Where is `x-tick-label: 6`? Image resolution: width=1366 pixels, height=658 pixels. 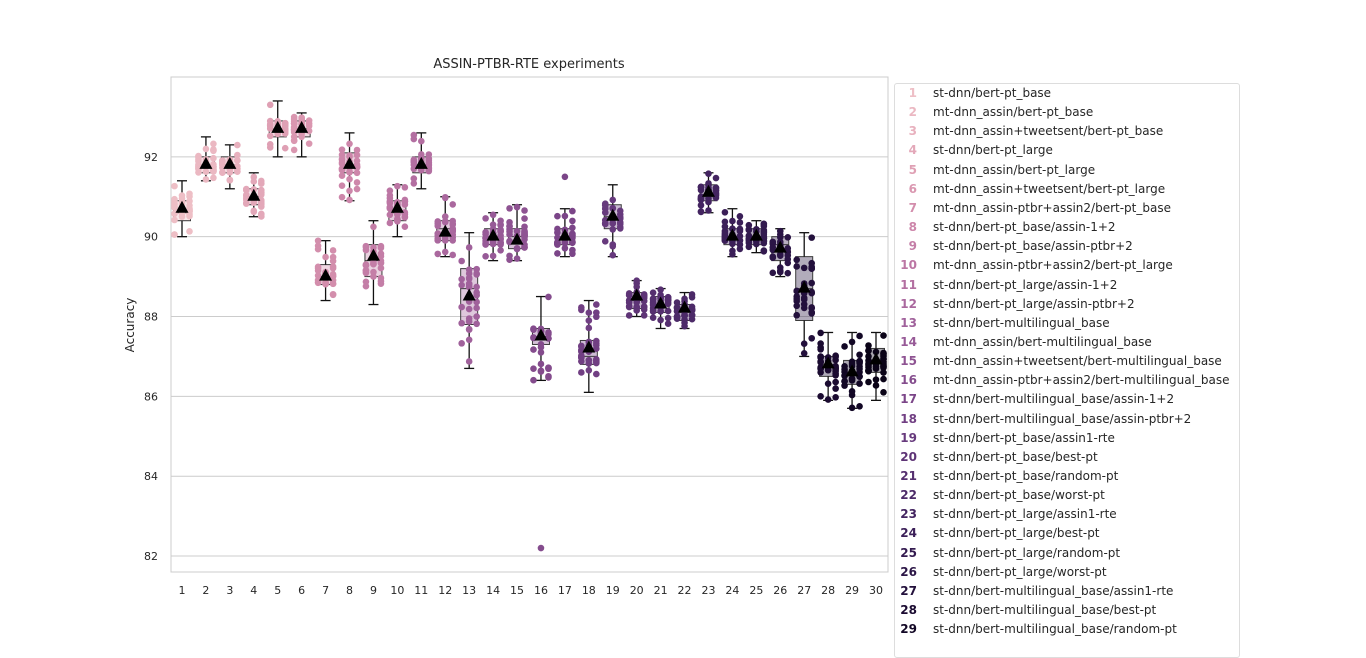 x-tick-label: 6 is located at coordinates (301, 590).